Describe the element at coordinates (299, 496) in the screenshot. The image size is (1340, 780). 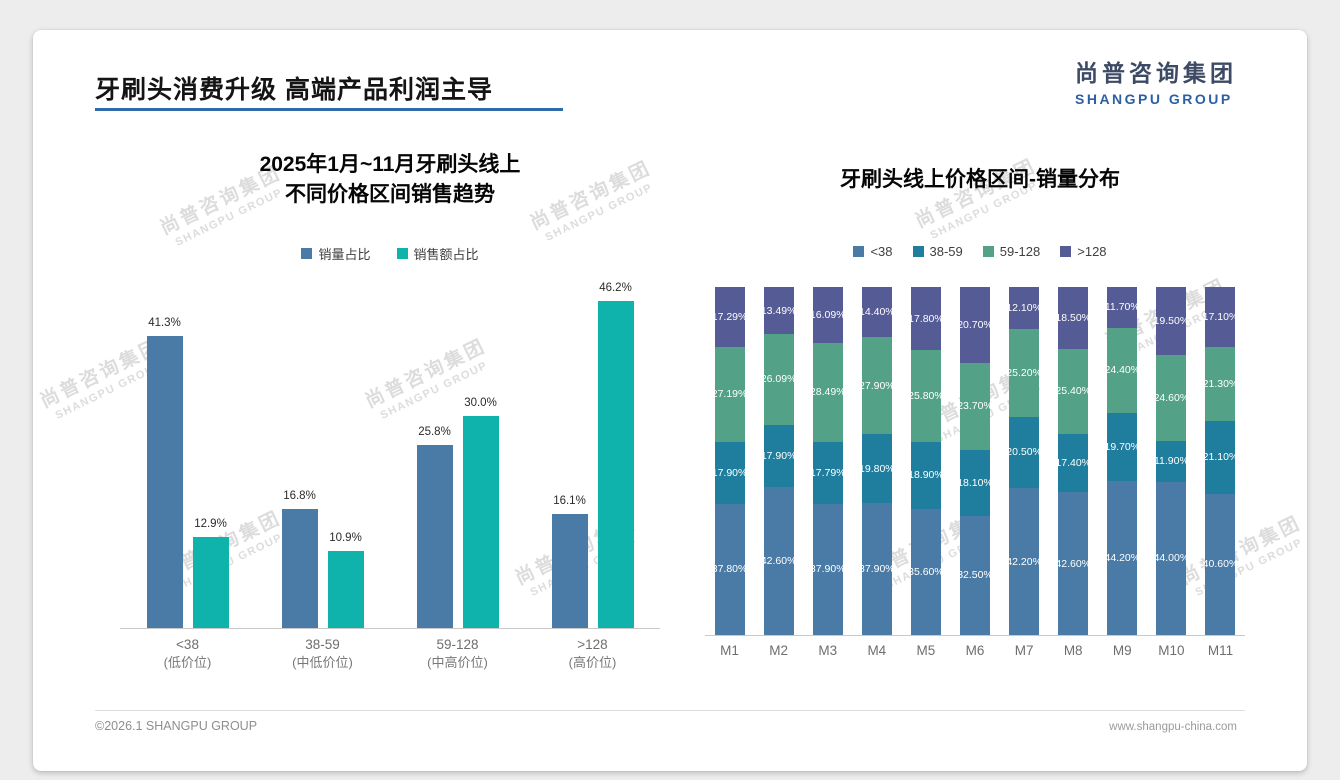
I see `bar-value-label: 16.8%` at that location.